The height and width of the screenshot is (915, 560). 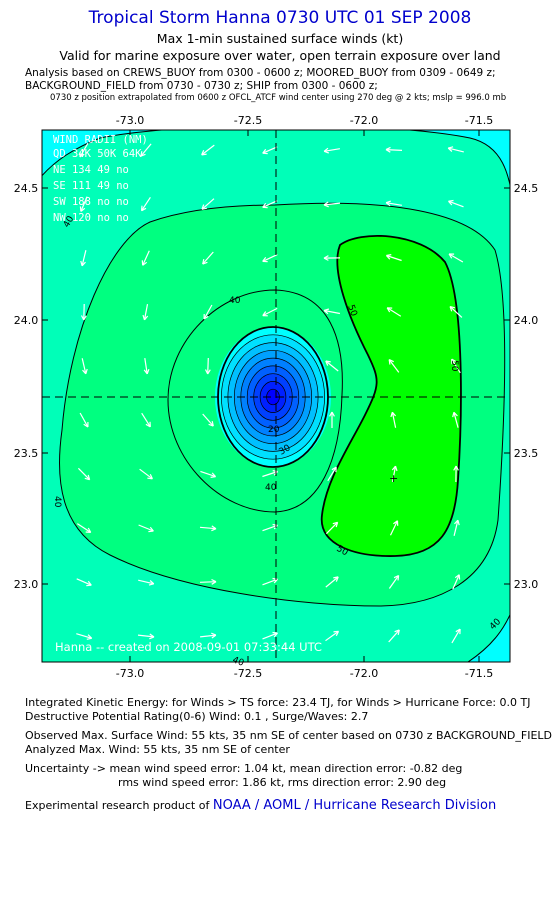 I want to click on x-tick-top: -71.5, so click(x=479, y=120).